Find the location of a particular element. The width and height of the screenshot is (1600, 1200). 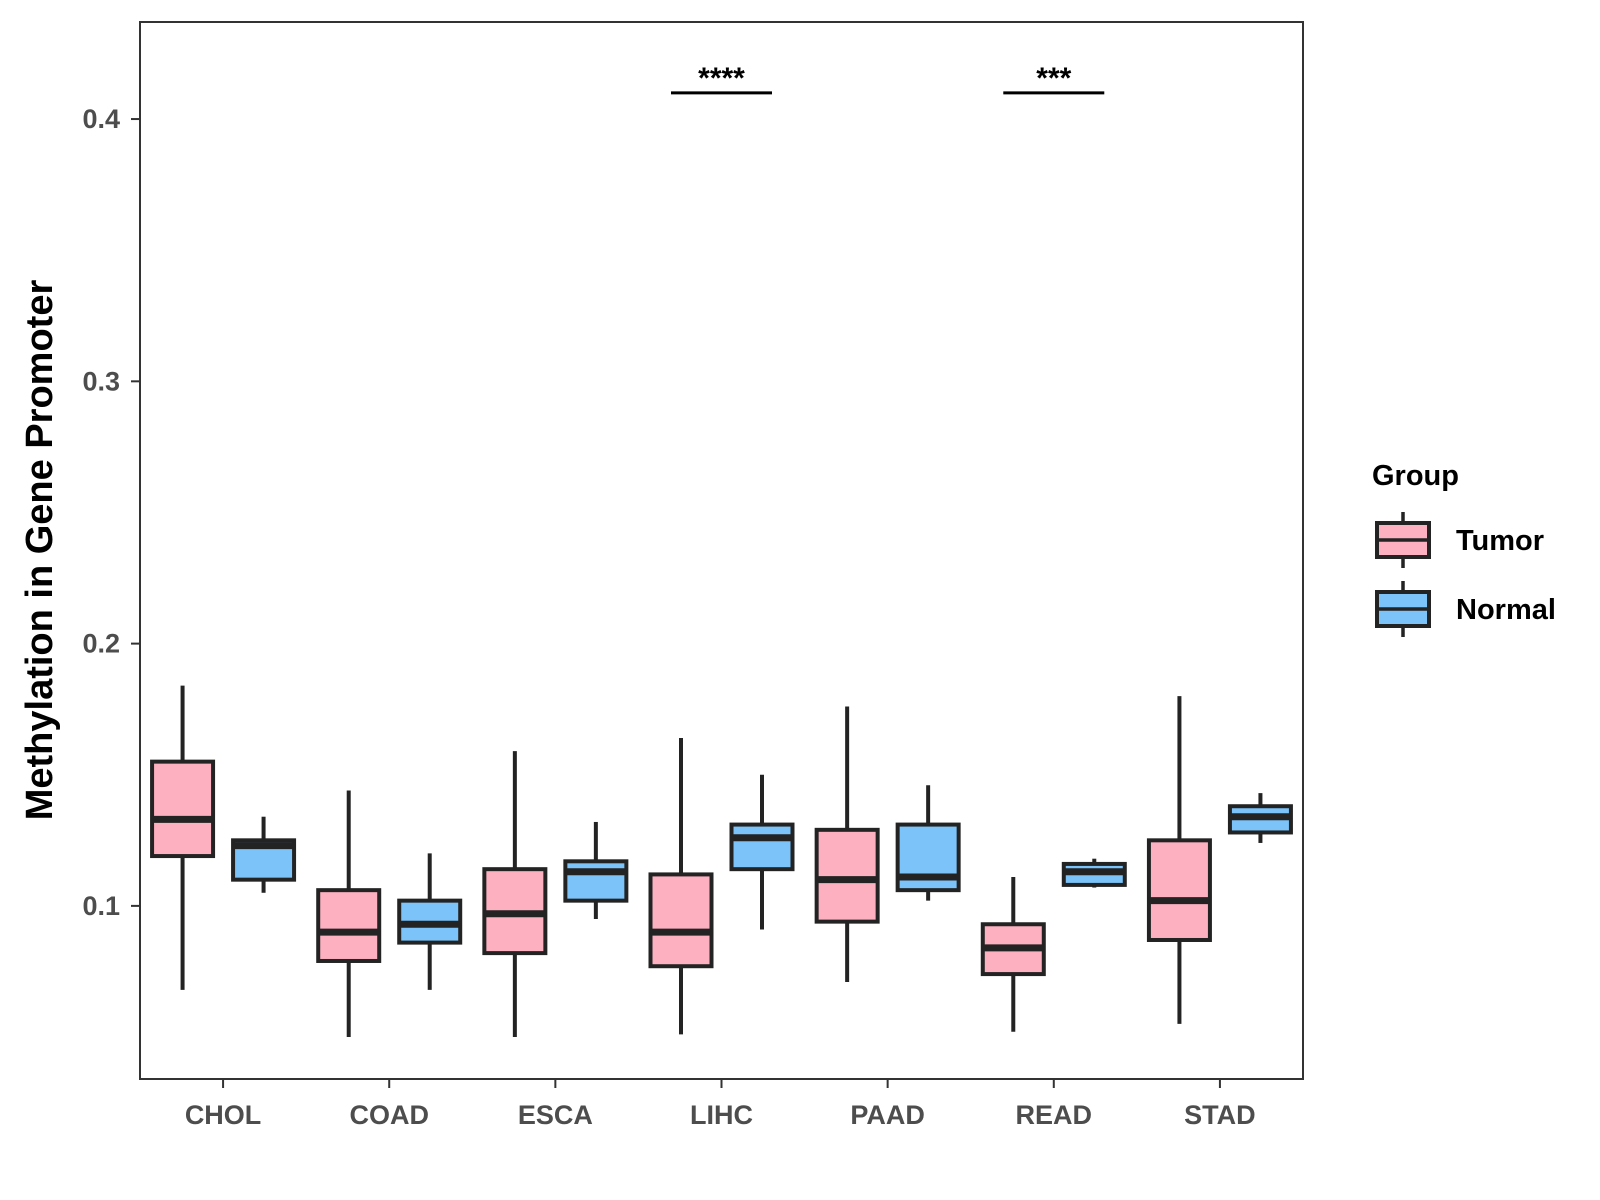

box-tumor-coad is located at coordinates (349, 914).